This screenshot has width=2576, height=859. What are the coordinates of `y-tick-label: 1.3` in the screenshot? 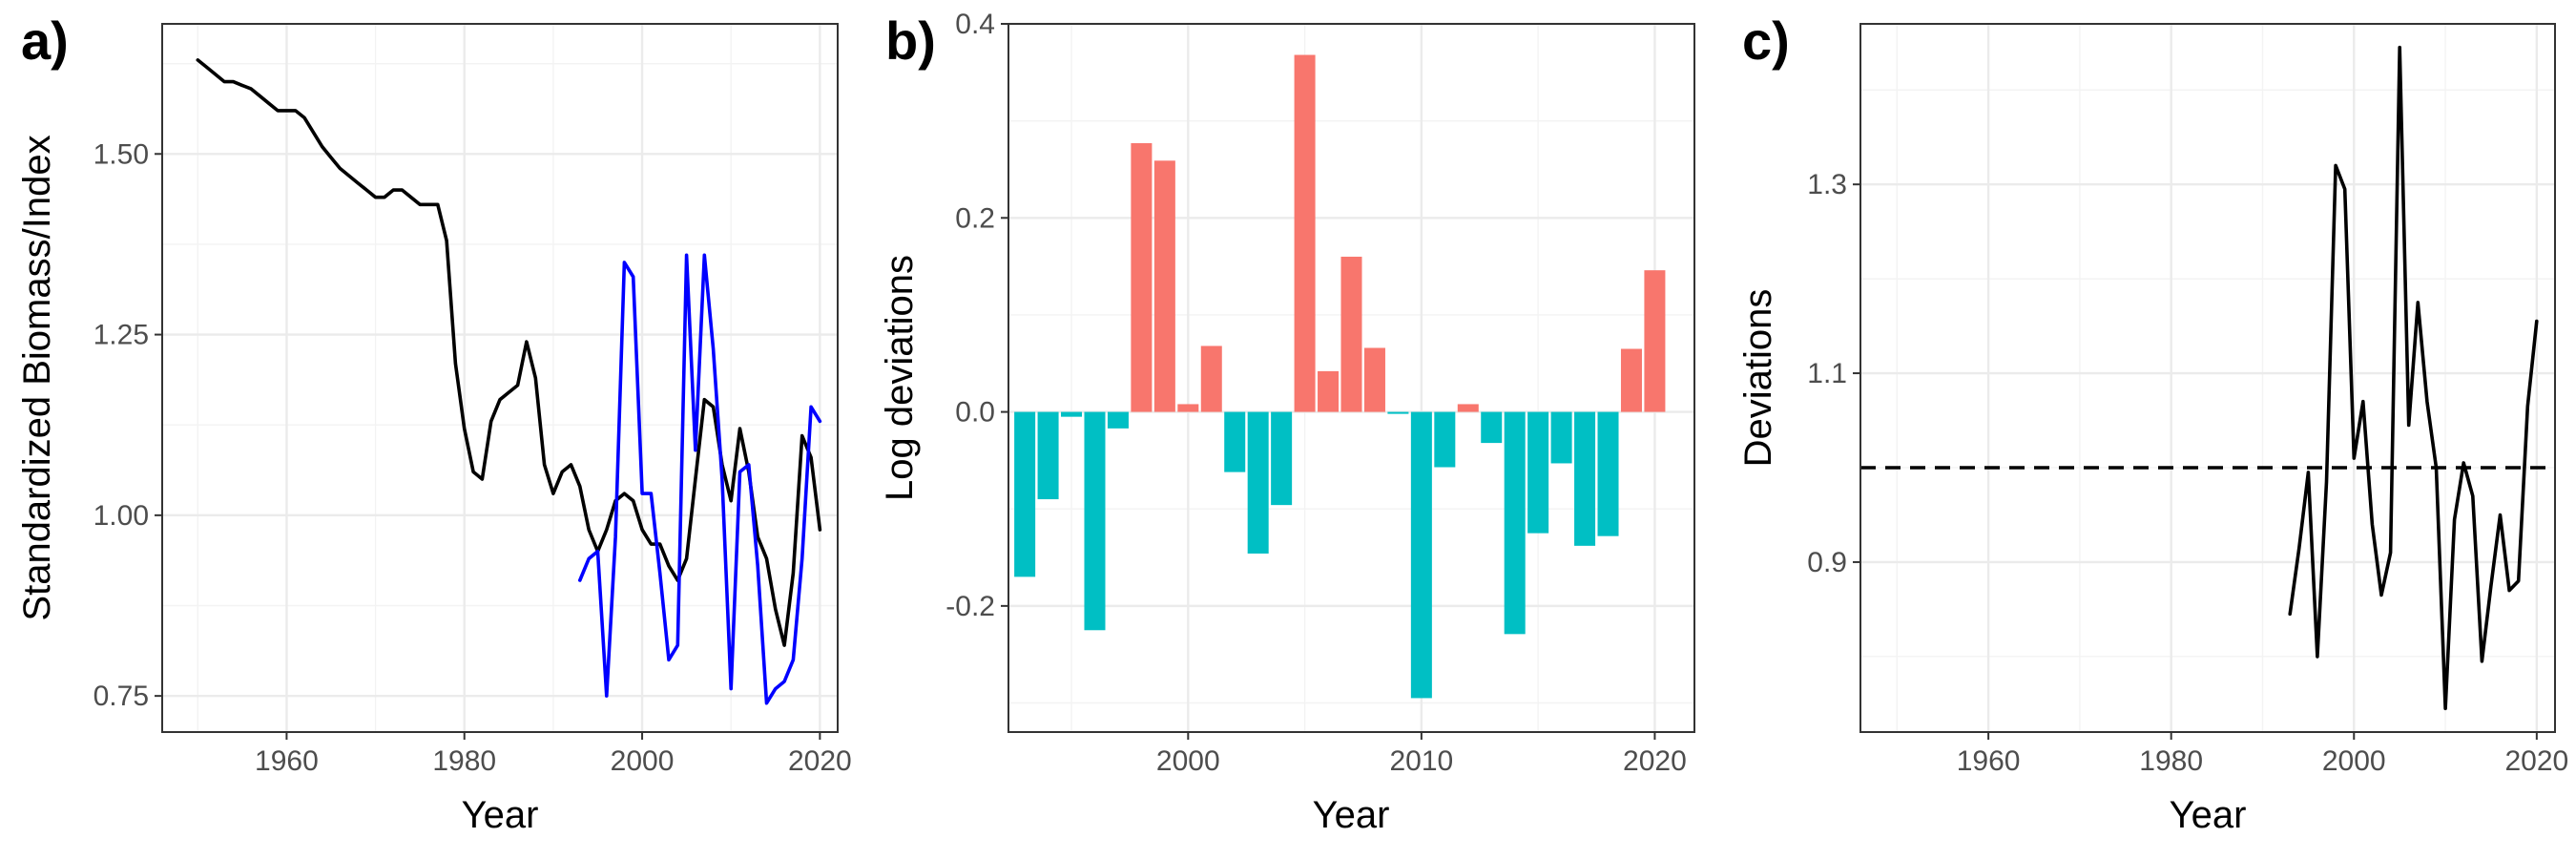 It's located at (1827, 184).